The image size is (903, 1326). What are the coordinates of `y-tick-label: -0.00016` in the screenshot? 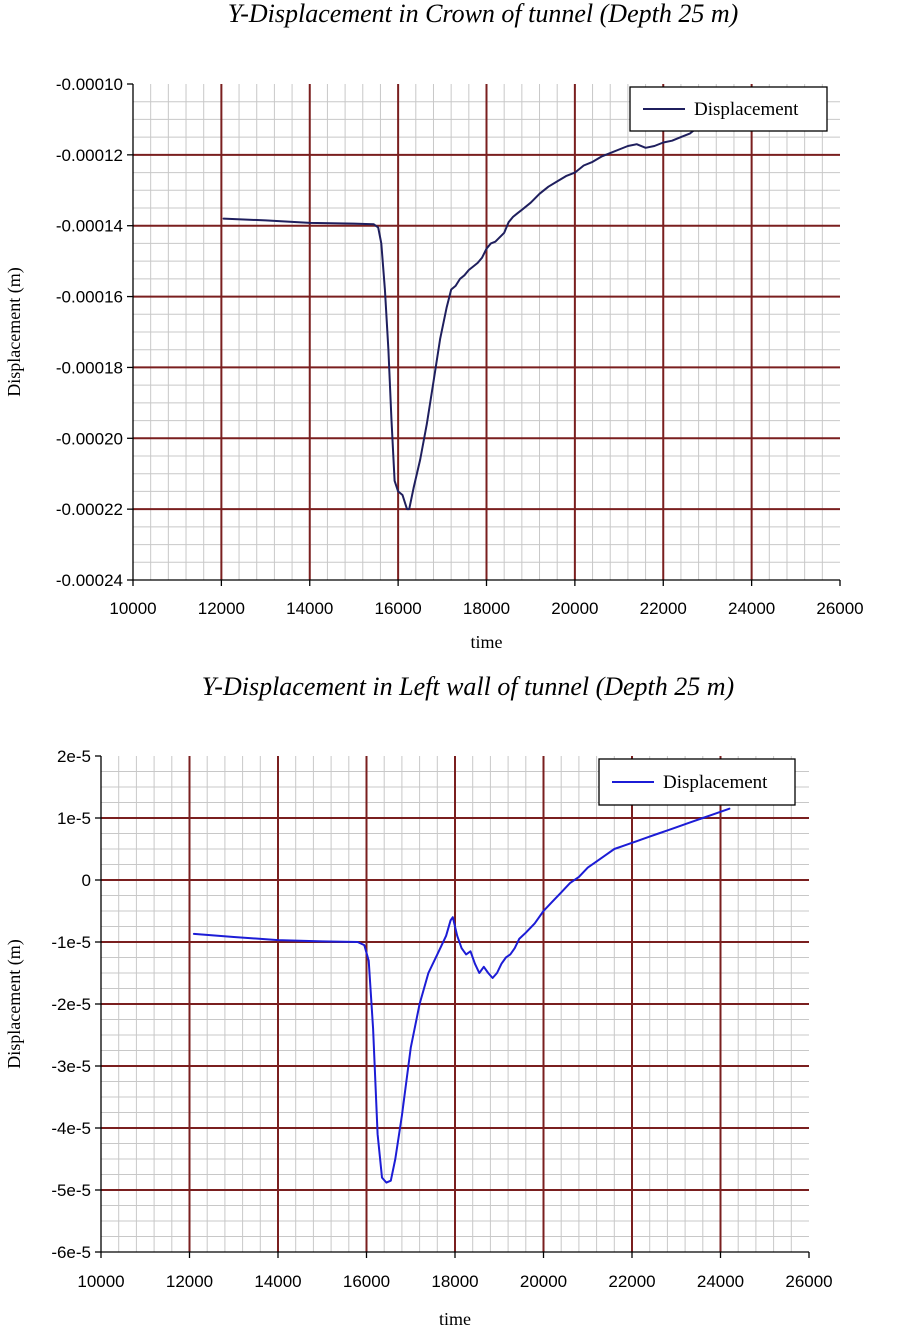 It's located at (89, 297).